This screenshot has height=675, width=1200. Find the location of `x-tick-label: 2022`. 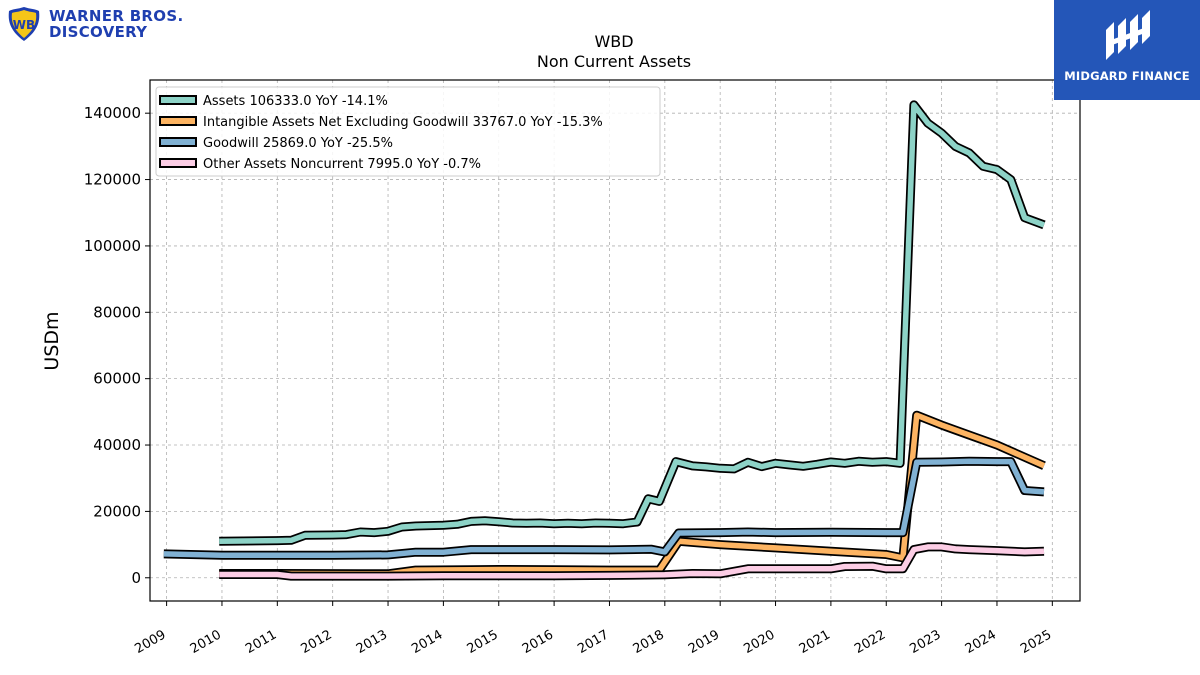

x-tick-label: 2022 is located at coordinates (870, 642).